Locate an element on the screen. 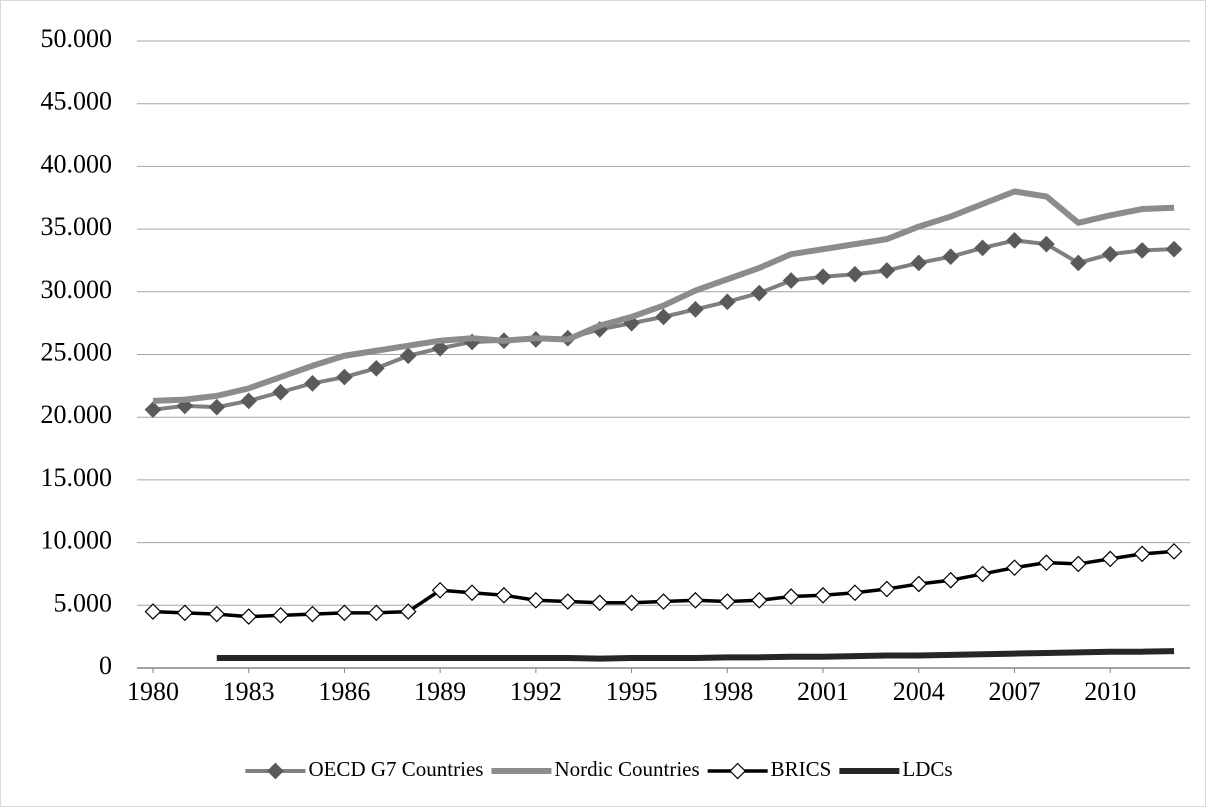 The width and height of the screenshot is (1206, 807). y-tick-label: 50.000 is located at coordinates (77, 38).